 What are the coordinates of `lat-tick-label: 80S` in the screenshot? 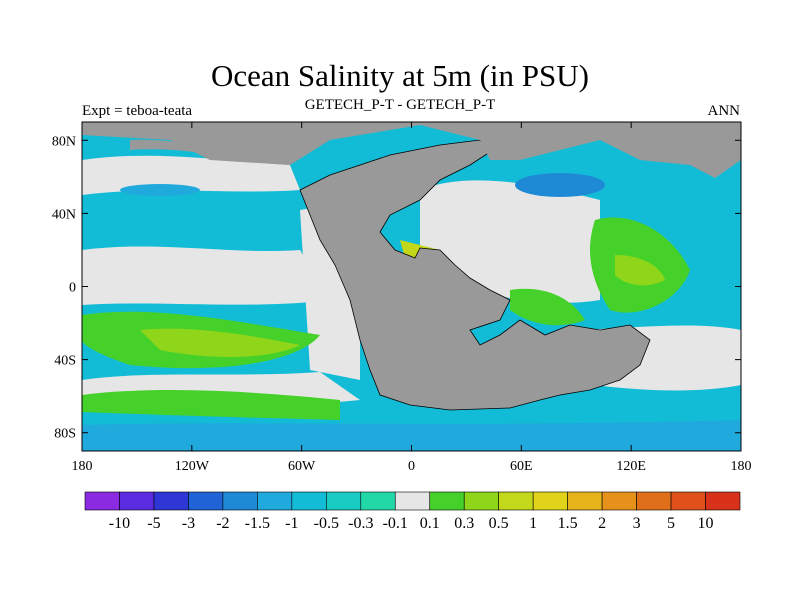 It's located at (65, 434).